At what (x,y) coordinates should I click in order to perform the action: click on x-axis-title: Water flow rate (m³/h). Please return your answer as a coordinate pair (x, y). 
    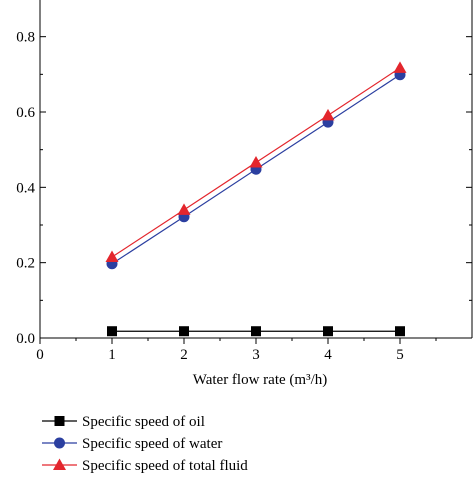
    Looking at the image, I should click on (260, 380).